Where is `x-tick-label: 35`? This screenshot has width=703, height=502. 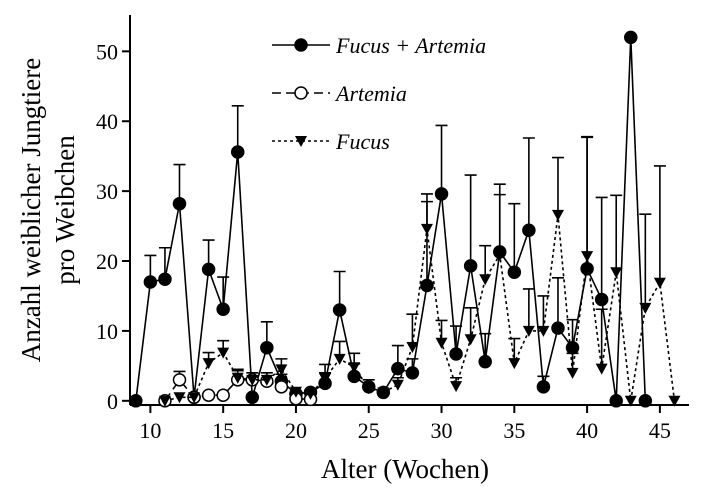
x-tick-label: 35 is located at coordinates (514, 430).